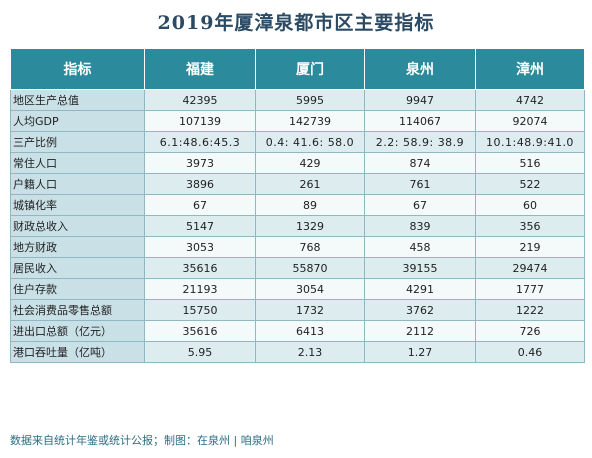  I want to click on table-row: 居民收入 35616 55870 39155 29474, so click(297, 268).